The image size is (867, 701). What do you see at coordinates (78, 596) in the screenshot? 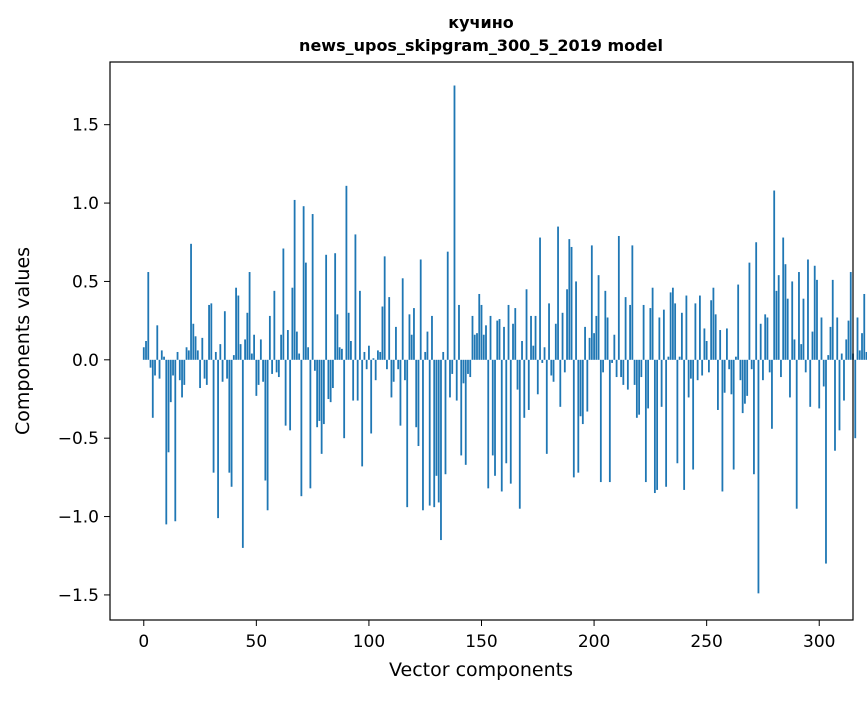
I see `y-tick-label: −1.5` at bounding box center [78, 596].